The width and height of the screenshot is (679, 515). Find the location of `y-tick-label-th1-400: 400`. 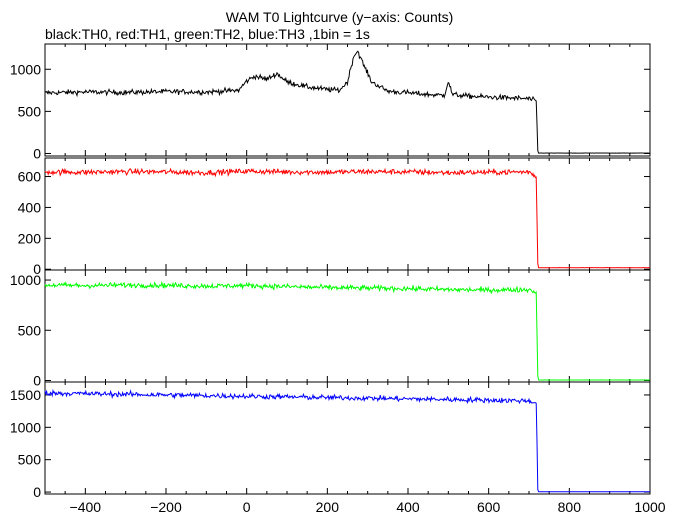

y-tick-label-th1-400: 400 is located at coordinates (30, 207).